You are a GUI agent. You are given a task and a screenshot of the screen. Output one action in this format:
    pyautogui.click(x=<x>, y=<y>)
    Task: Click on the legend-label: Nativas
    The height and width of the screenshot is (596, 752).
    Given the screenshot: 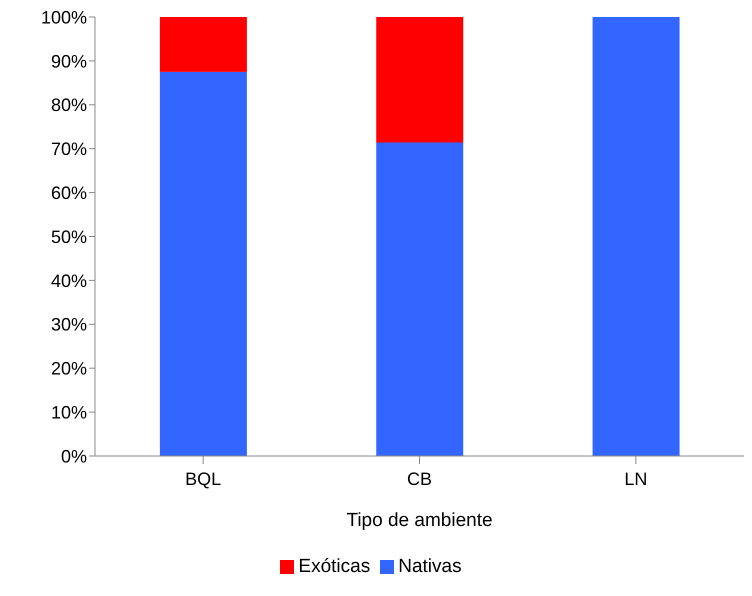 What is the action you would take?
    pyautogui.click(x=430, y=566)
    